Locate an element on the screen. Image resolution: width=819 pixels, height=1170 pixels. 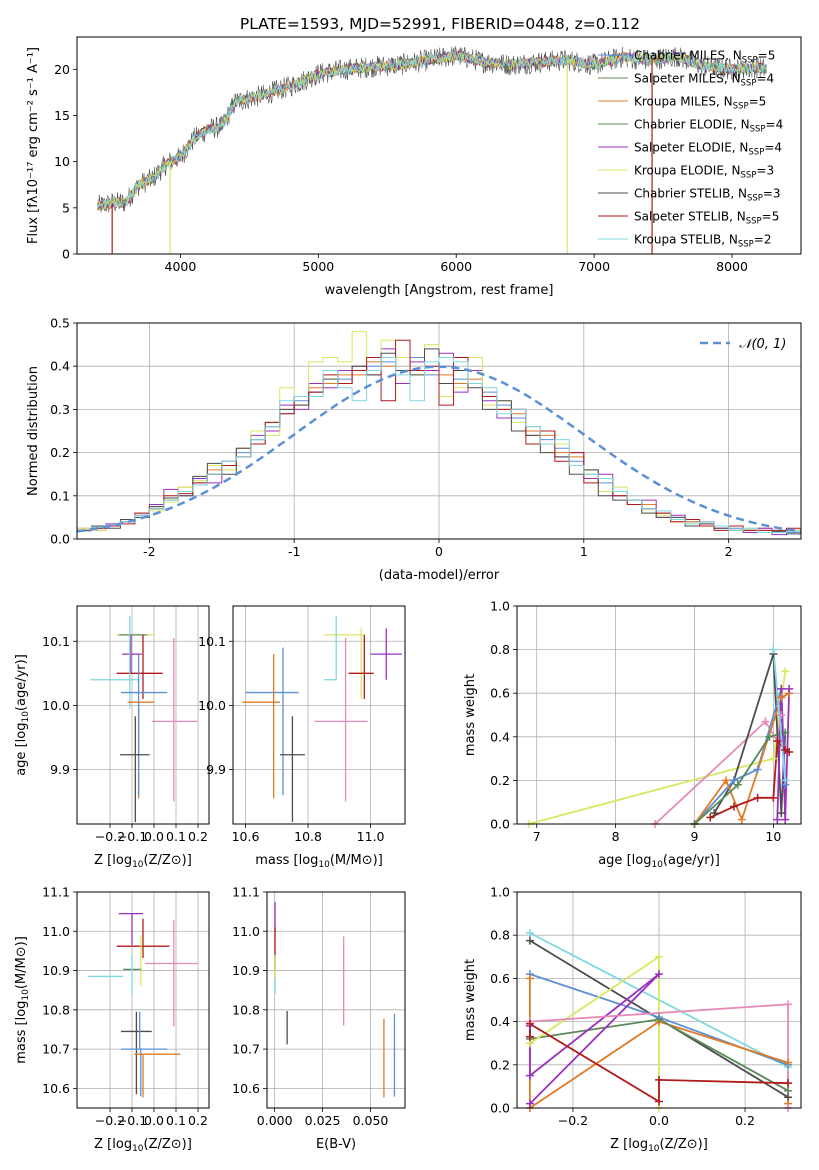
legend-label-sub-0: SSP is located at coordinates (750, 61).